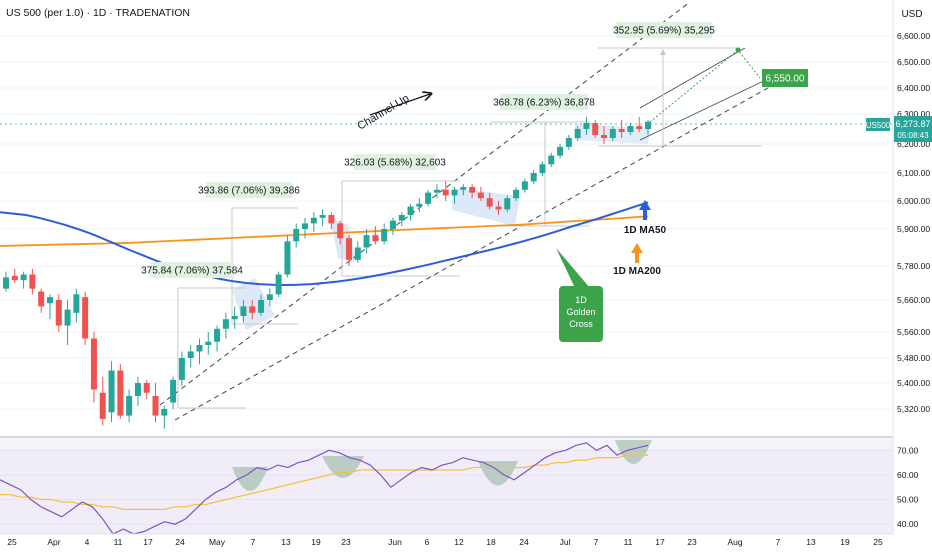  Describe the element at coordinates (446, 437) in the screenshot. I see `pane-divider` at that location.